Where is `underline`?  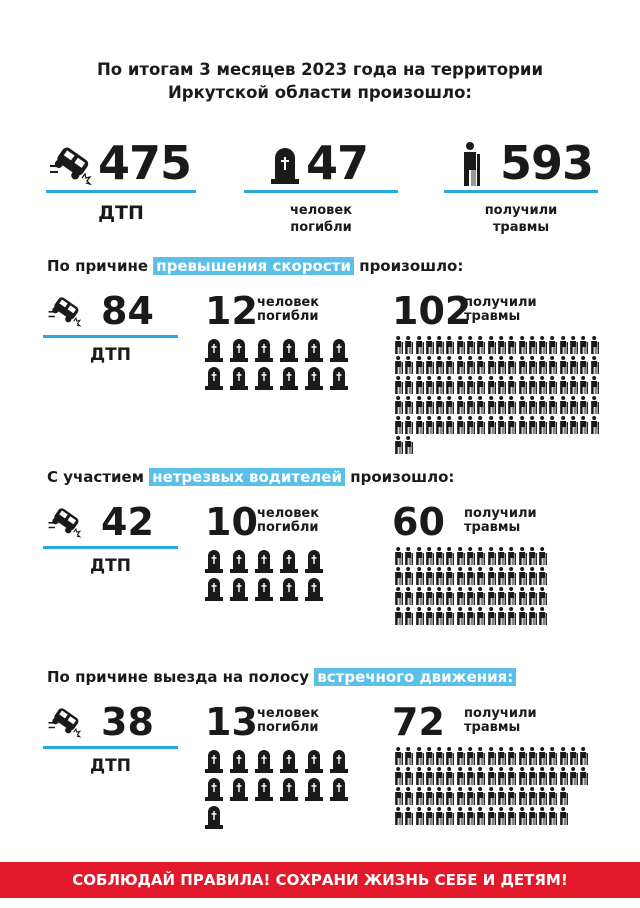 underline is located at coordinates (110, 747).